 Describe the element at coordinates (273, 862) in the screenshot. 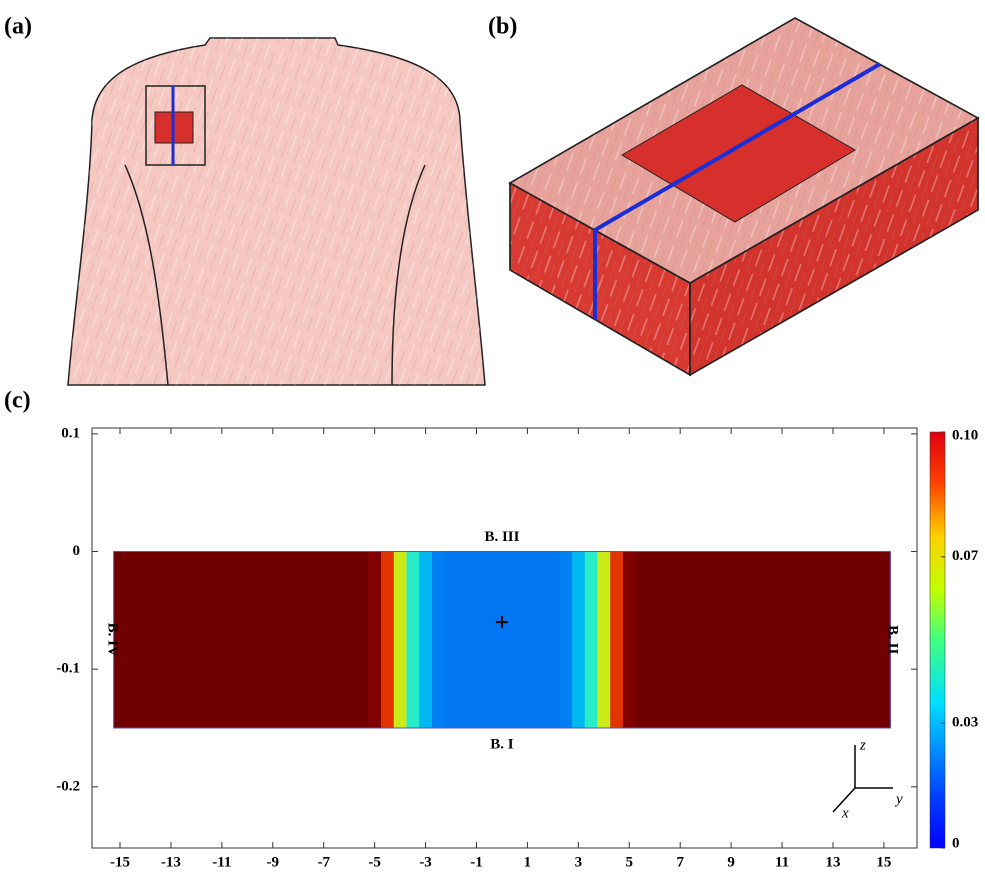

I see `x-tick-label: -9` at that location.